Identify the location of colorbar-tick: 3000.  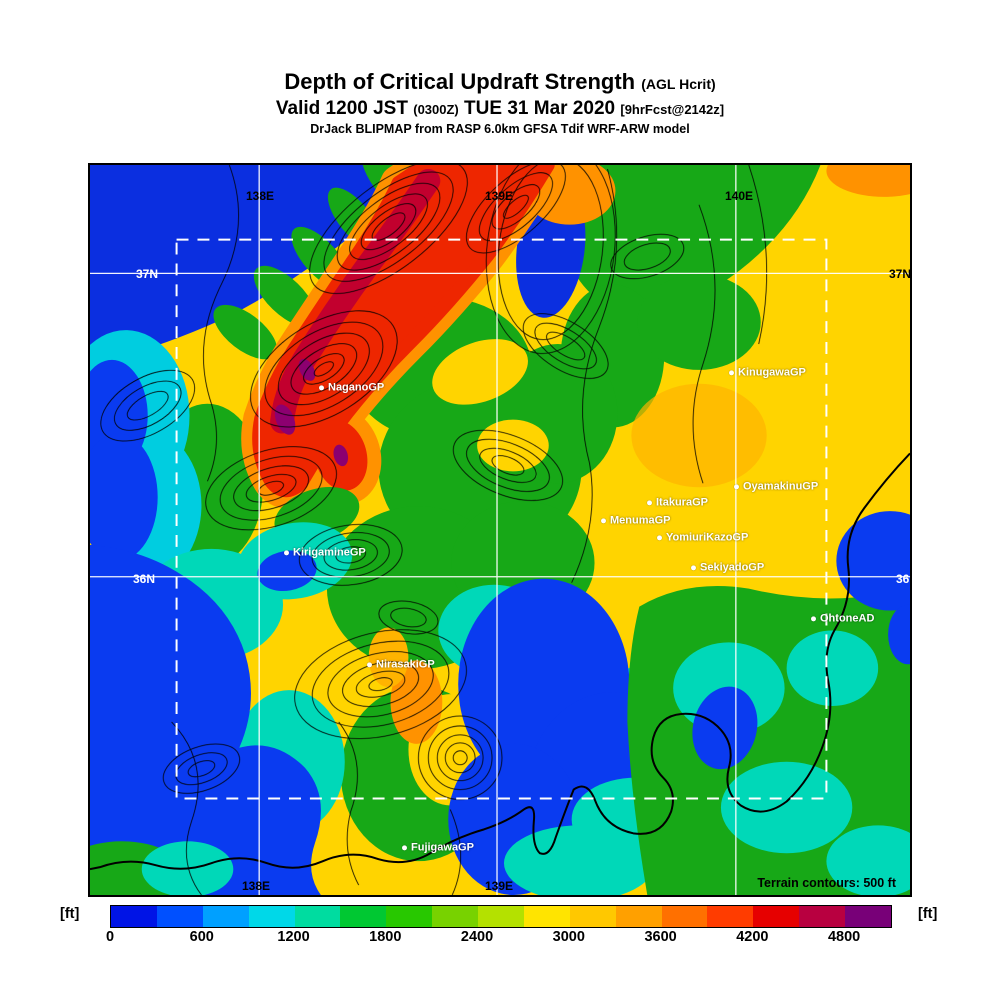
(568, 937).